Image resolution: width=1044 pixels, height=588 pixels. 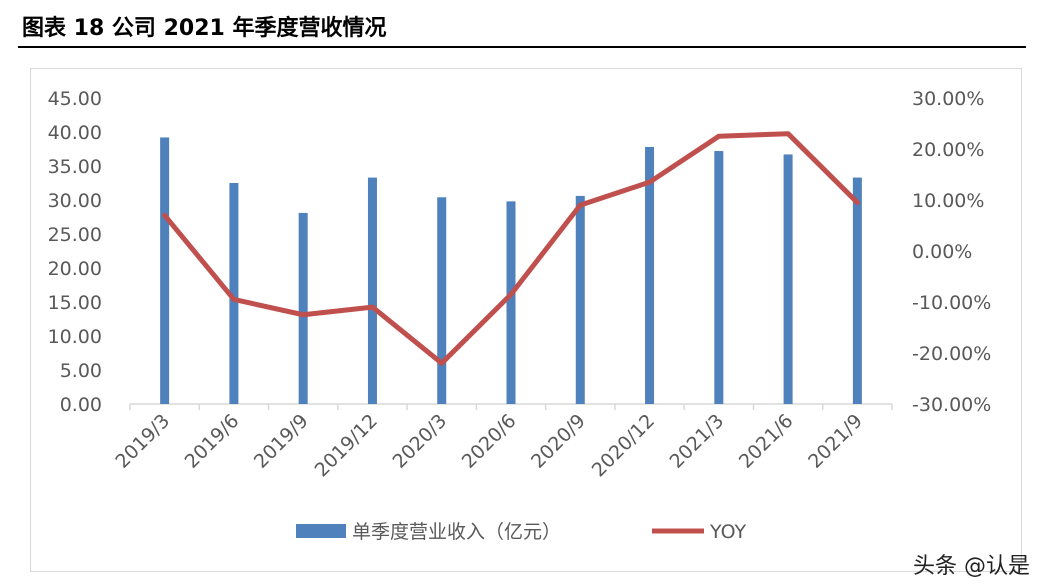 I want to click on x-tick-label: 2020/3, so click(x=419, y=441).